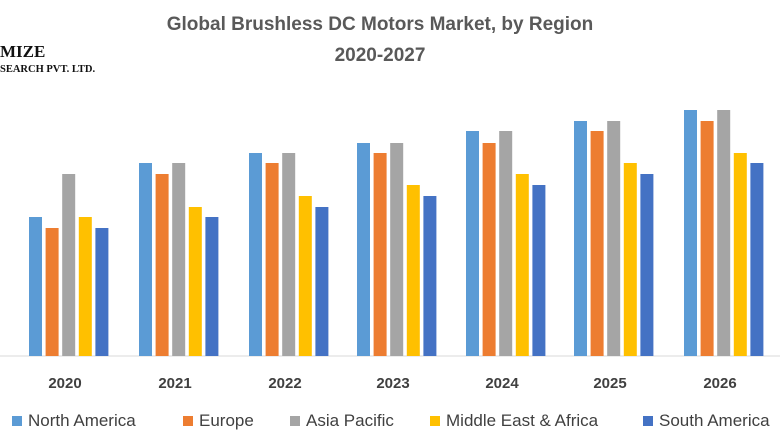  What do you see at coordinates (757, 259) in the screenshot?
I see `bar-south-america-2026` at bounding box center [757, 259].